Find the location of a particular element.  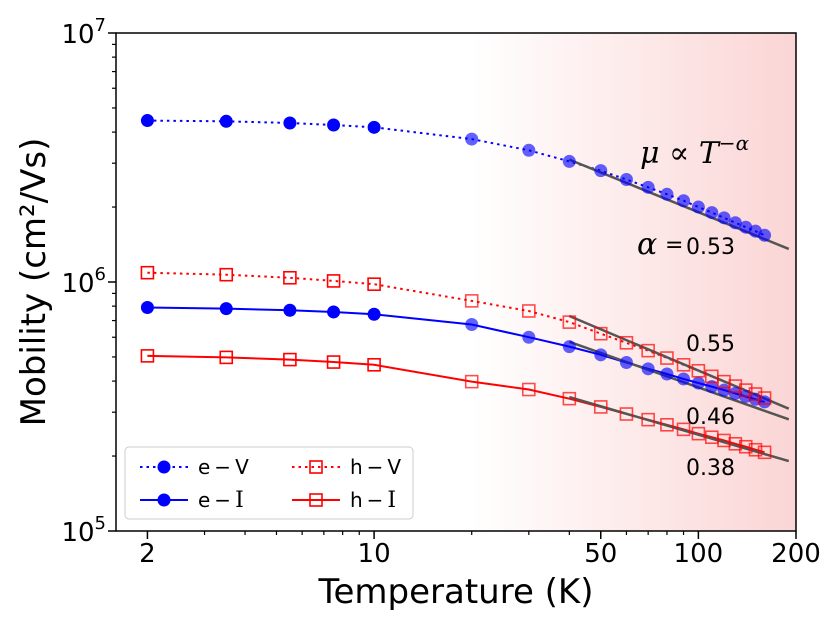

legend-label-1: h − V is located at coordinates (375, 467).